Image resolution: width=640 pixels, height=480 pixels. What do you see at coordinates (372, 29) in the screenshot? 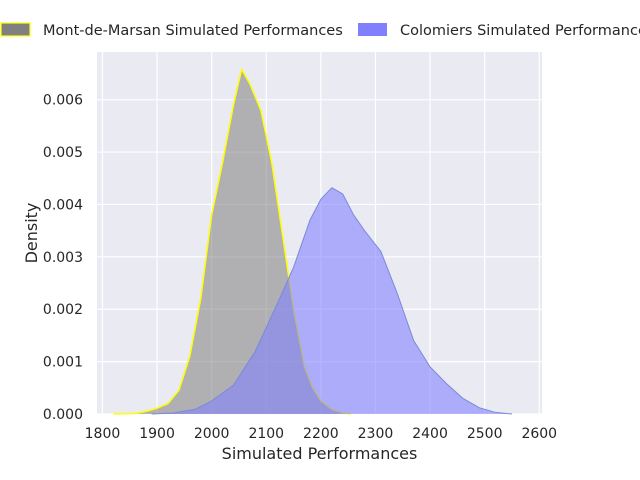
I see `legend-swatch-colomiers` at bounding box center [372, 29].